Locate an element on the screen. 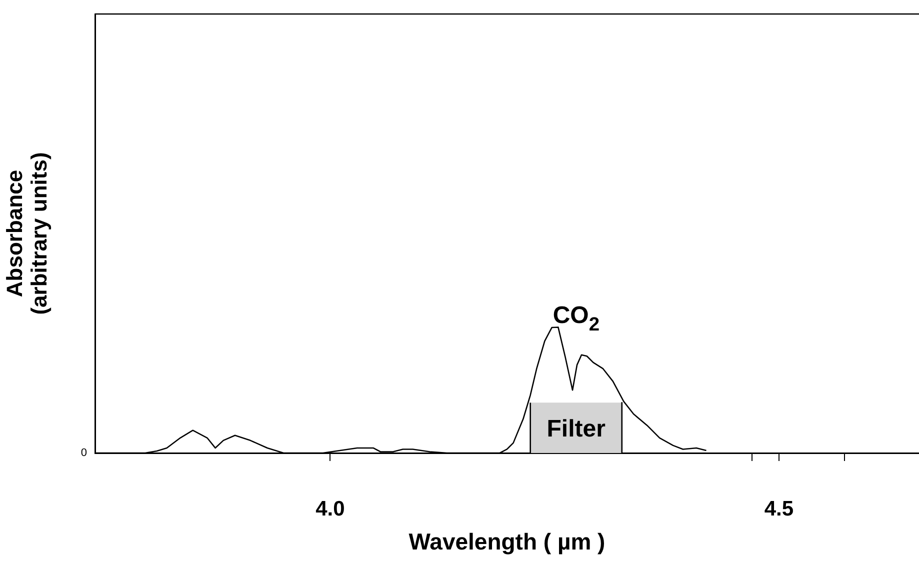 The image size is (919, 561). x-tick-label: 4.5 is located at coordinates (779, 508).